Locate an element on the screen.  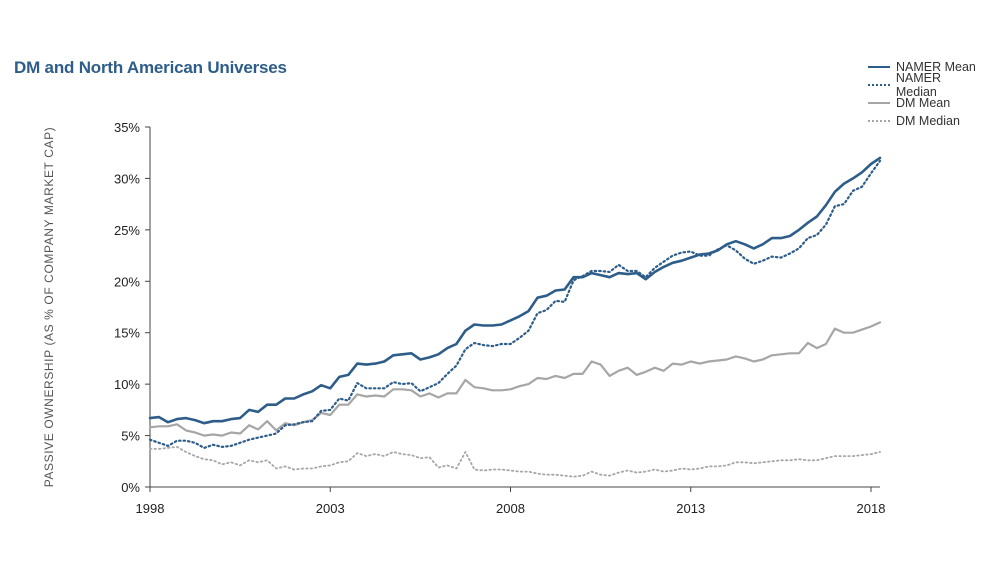
legend-swatch-namer-mean is located at coordinates (879, 67).